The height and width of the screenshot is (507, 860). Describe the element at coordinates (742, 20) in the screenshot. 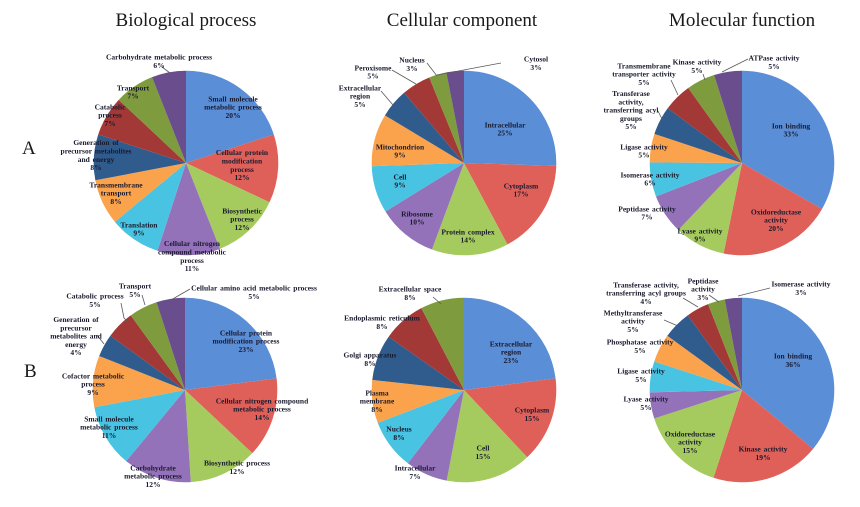

I see `svg-text: Molecular function` at that location.